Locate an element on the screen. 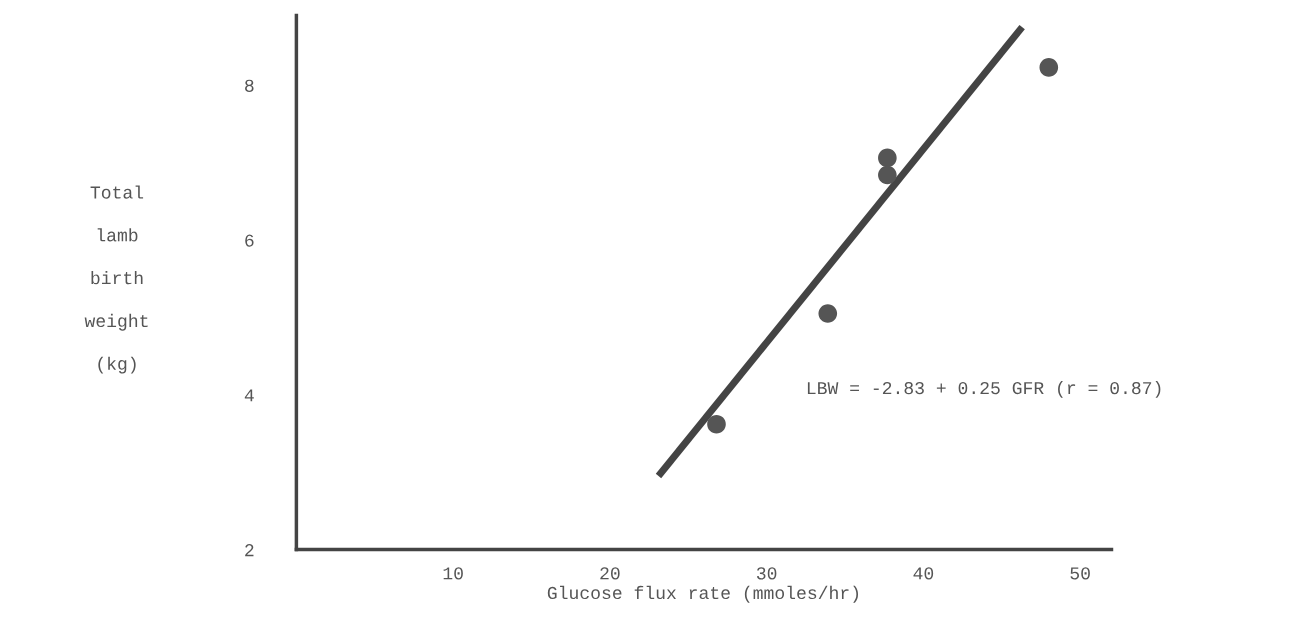 This screenshot has height=621, width=1300. y-tick-label: 2 is located at coordinates (249, 550).